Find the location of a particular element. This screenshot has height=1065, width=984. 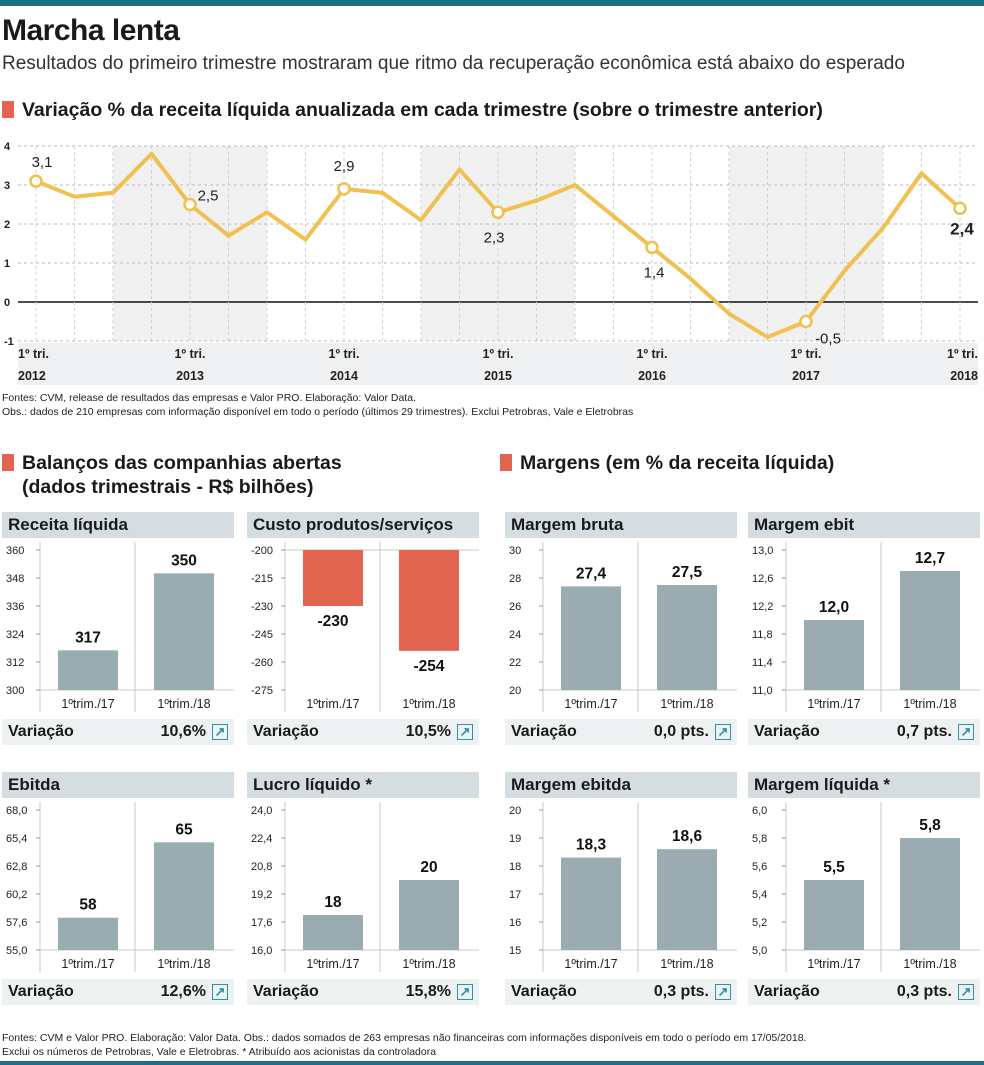

y-tick-label: 22,4 is located at coordinates (261, 839).